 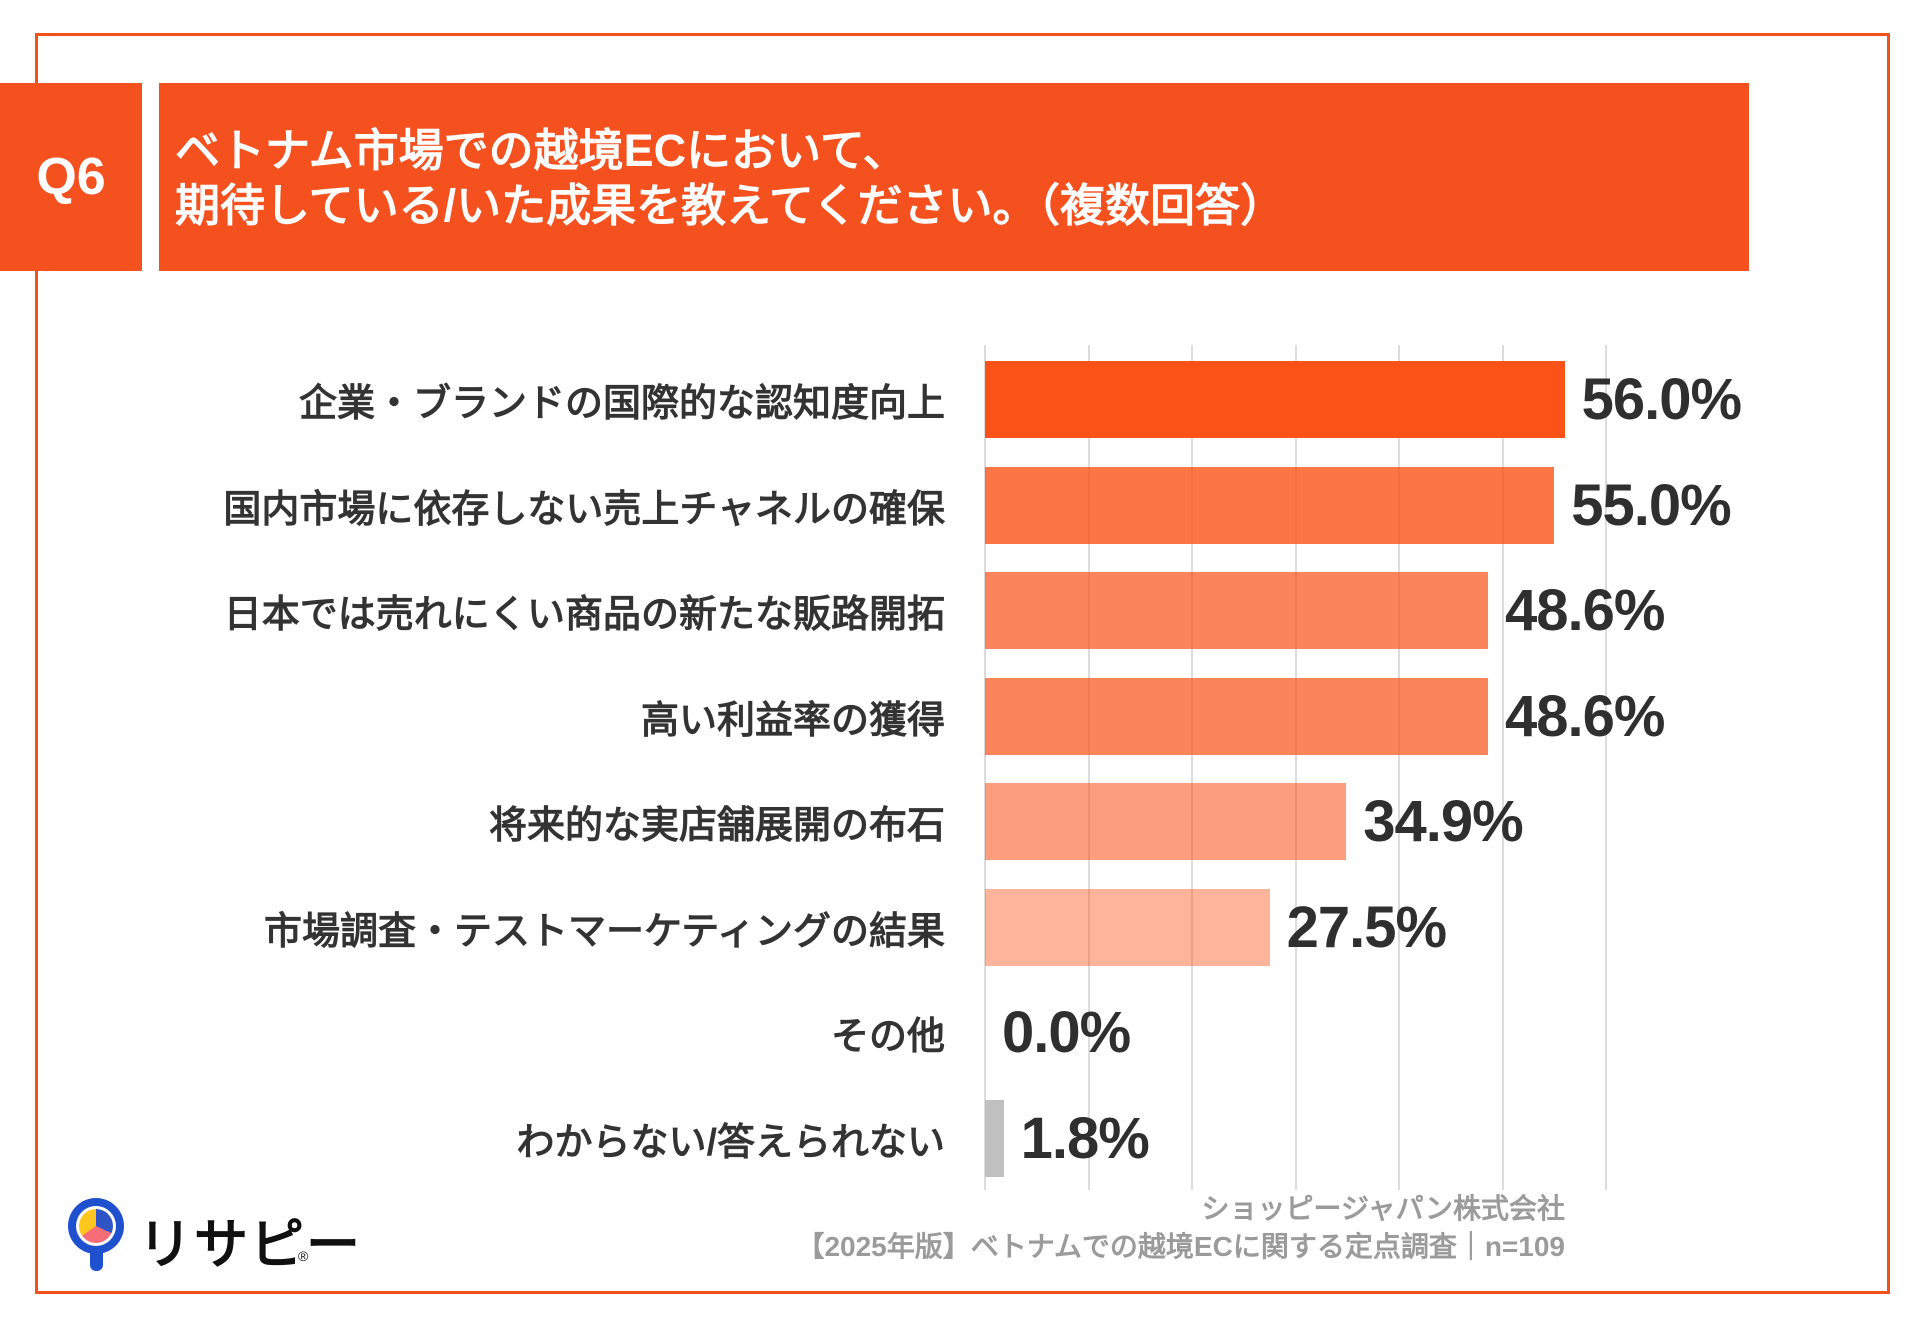 I want to click on value-label: 0.0%, so click(x=1066, y=1032).